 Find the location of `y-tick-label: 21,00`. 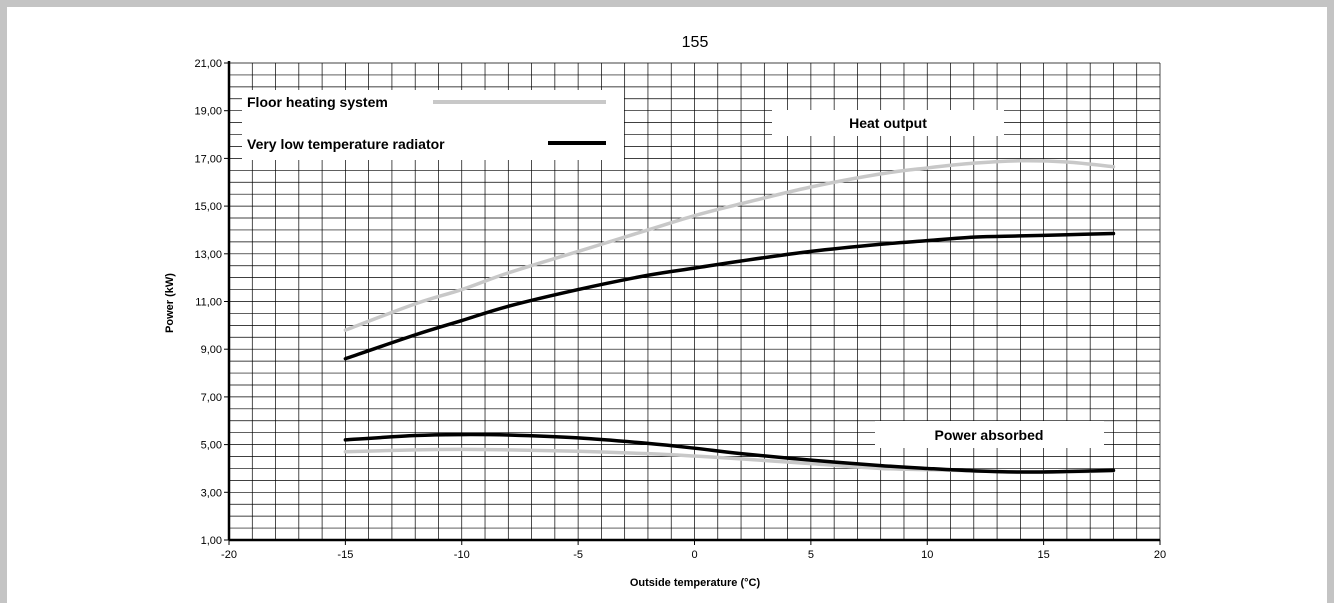

y-tick-label: 21,00 is located at coordinates (208, 64).